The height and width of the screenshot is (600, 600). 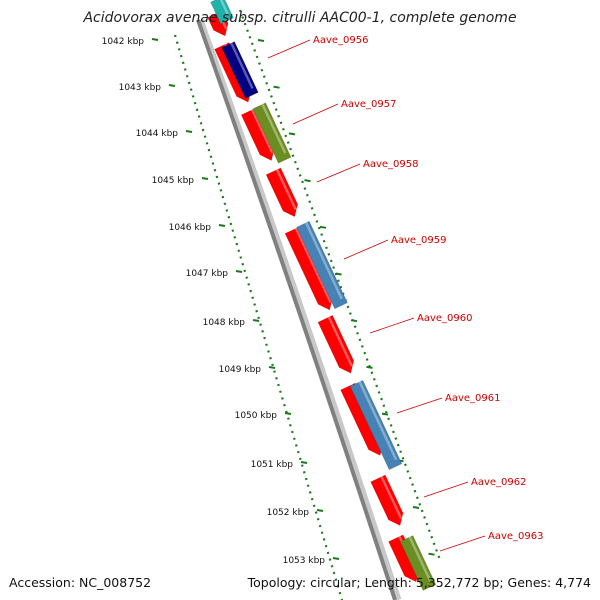 What do you see at coordinates (341, 40) in the screenshot?
I see `gene-label: Aave_0956` at bounding box center [341, 40].